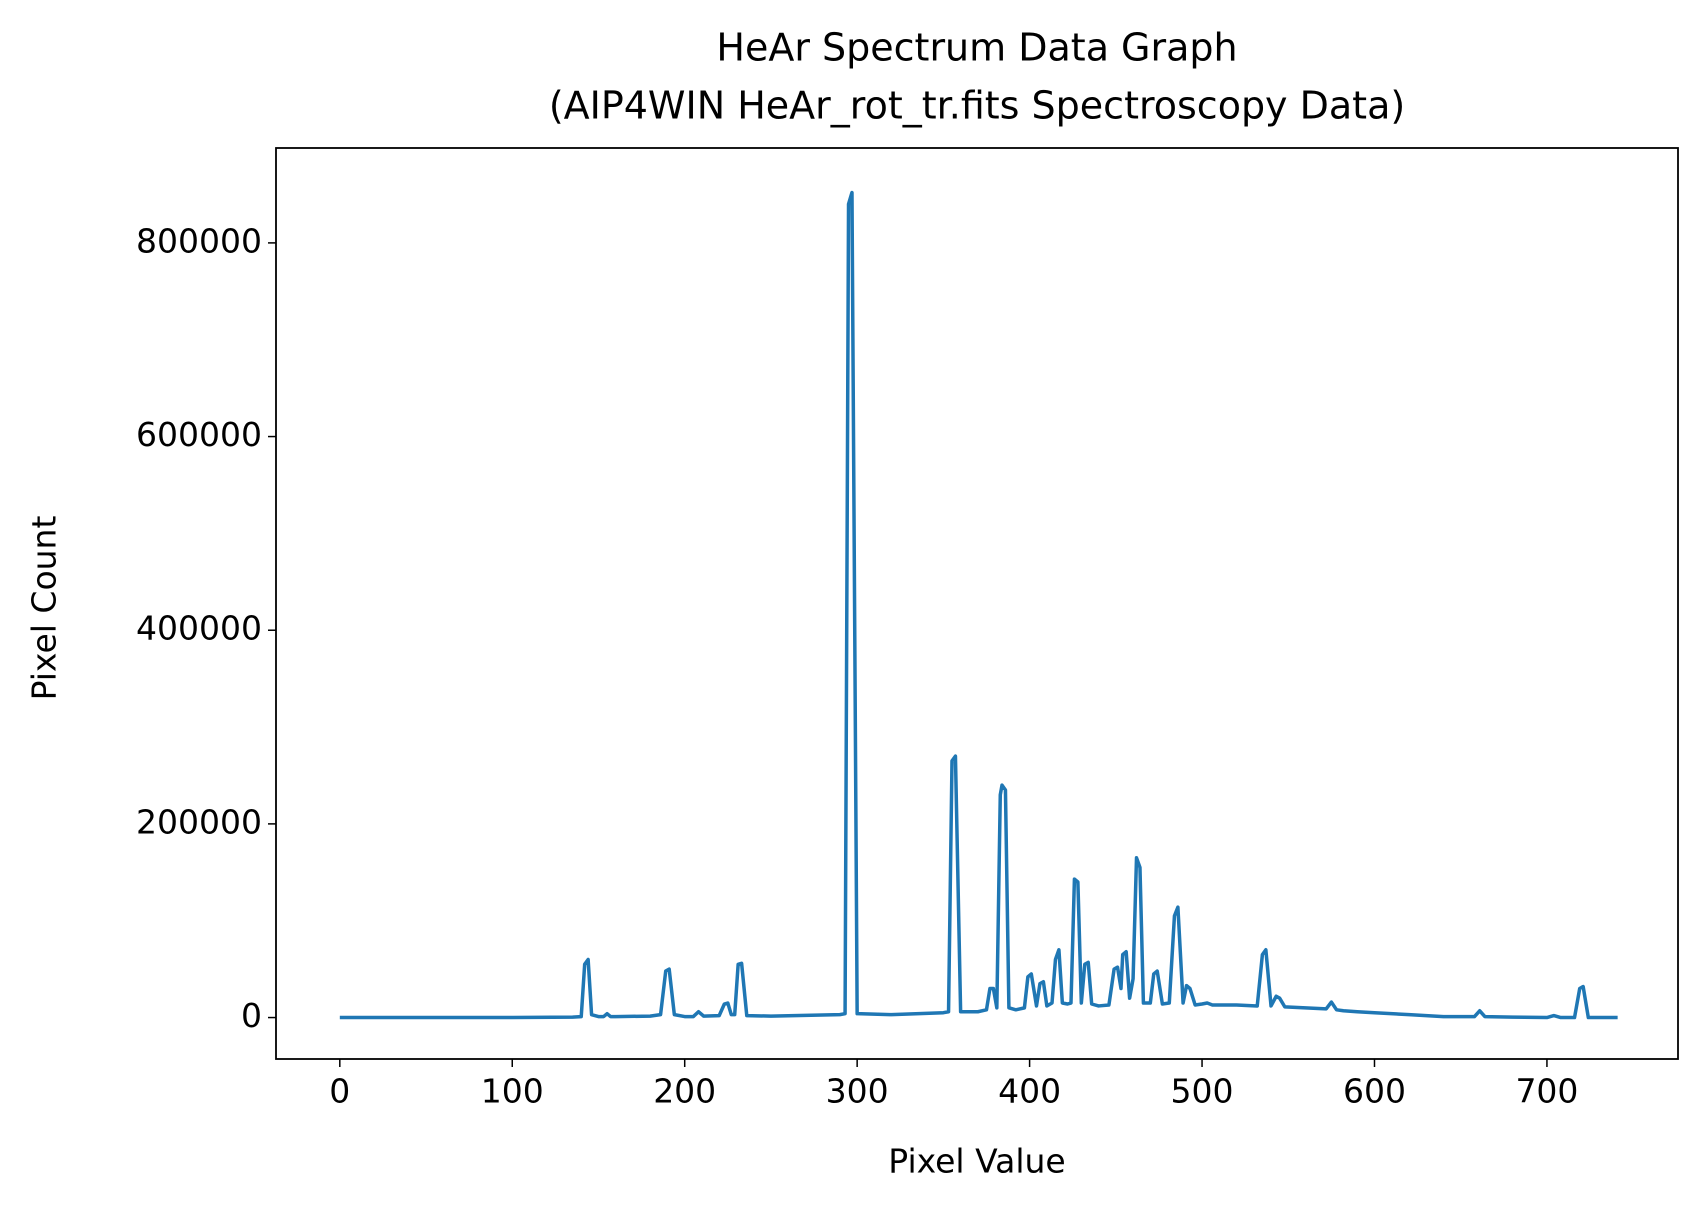 Image resolution: width=1703 pixels, height=1210 pixels. I want to click on x-tick-label: 300, so click(857, 1091).